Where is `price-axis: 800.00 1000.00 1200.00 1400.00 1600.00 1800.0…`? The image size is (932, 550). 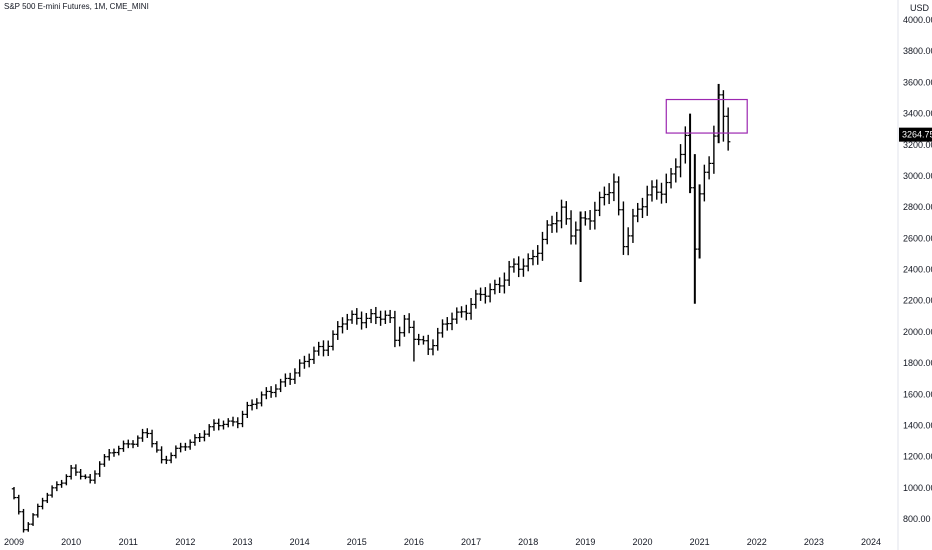 price-axis: 800.00 1000.00 1200.00 1400.00 1600.00 1800.0… is located at coordinates (915, 269).